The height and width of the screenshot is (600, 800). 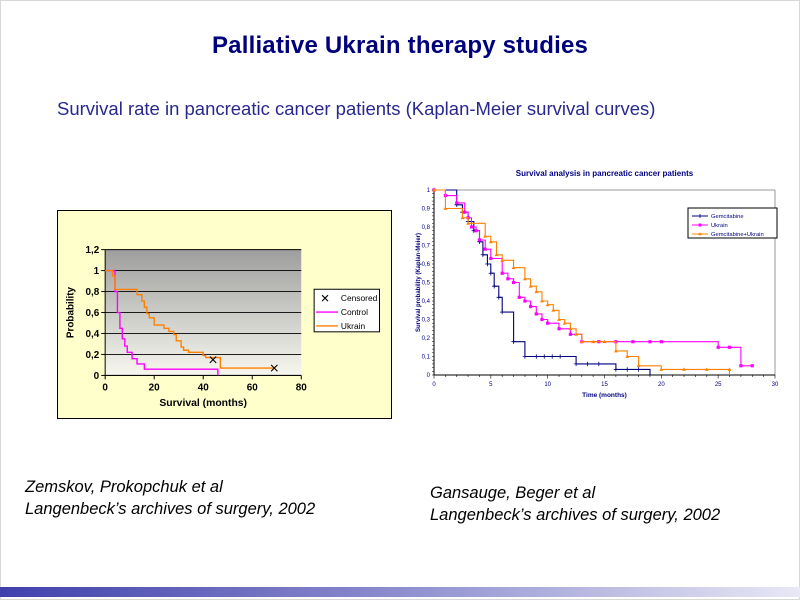 I want to click on curve-gemcitabine, so click(x=541, y=281).